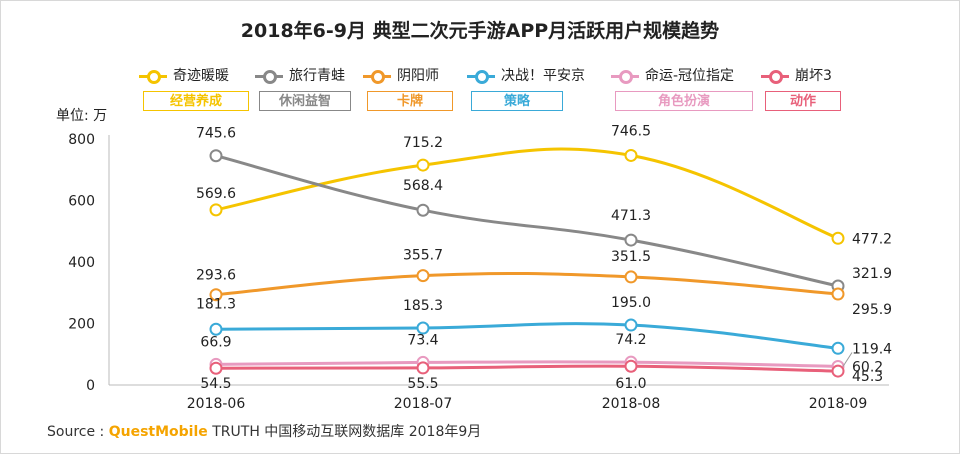 The height and width of the screenshot is (454, 960). Describe the element at coordinates (317, 76) in the screenshot. I see `legend-label: 旅行青蛙` at that location.